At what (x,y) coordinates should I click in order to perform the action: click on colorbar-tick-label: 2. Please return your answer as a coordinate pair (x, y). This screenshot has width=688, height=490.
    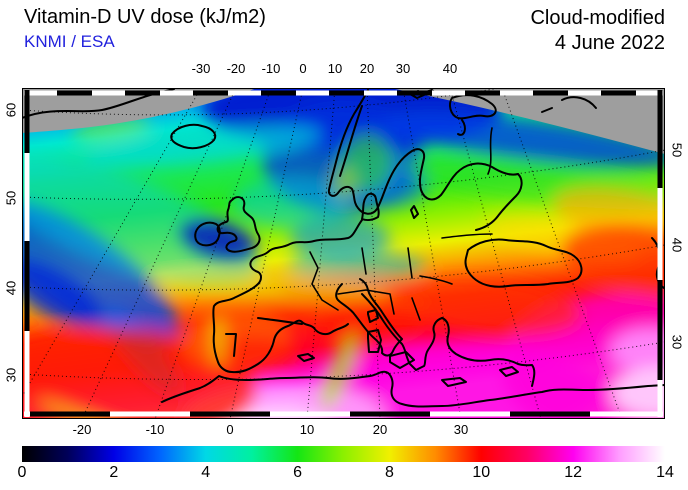
    Looking at the image, I should click on (114, 472).